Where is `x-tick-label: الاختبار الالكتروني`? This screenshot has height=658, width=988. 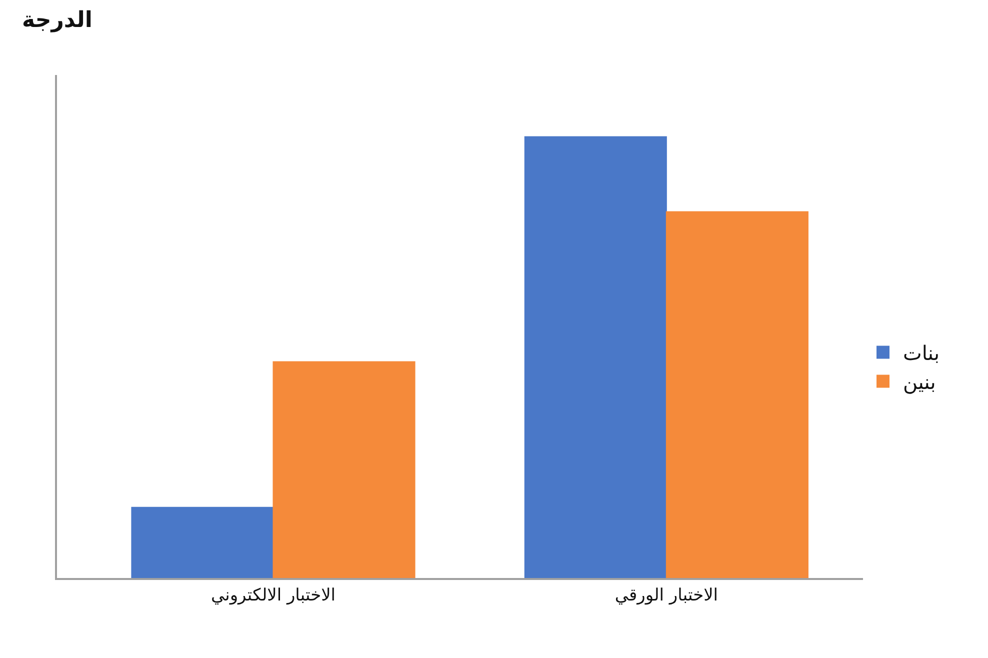 x-tick-label: الاختبار الالكتروني is located at coordinates (273, 595).